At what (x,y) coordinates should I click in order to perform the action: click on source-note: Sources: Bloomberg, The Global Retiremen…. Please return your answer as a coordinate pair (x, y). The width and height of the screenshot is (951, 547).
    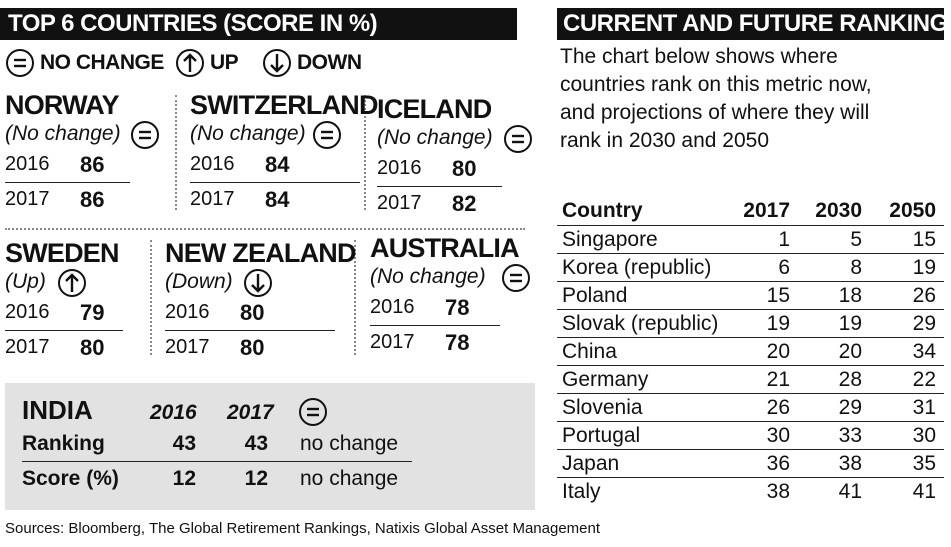
    Looking at the image, I should click on (303, 528).